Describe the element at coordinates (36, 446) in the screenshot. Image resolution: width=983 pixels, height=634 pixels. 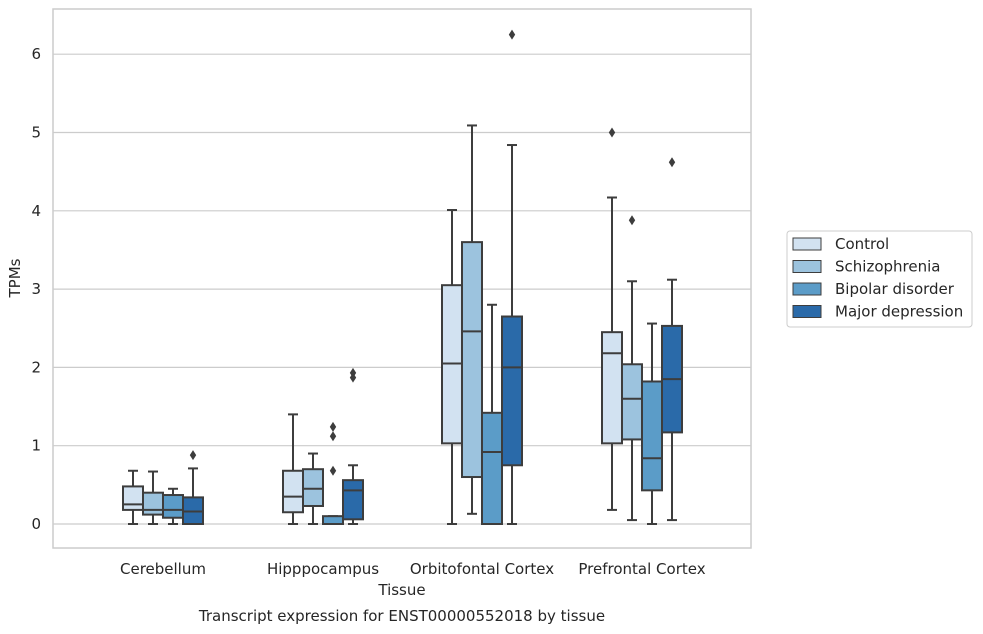
I see `y-tick-label: 1` at that location.